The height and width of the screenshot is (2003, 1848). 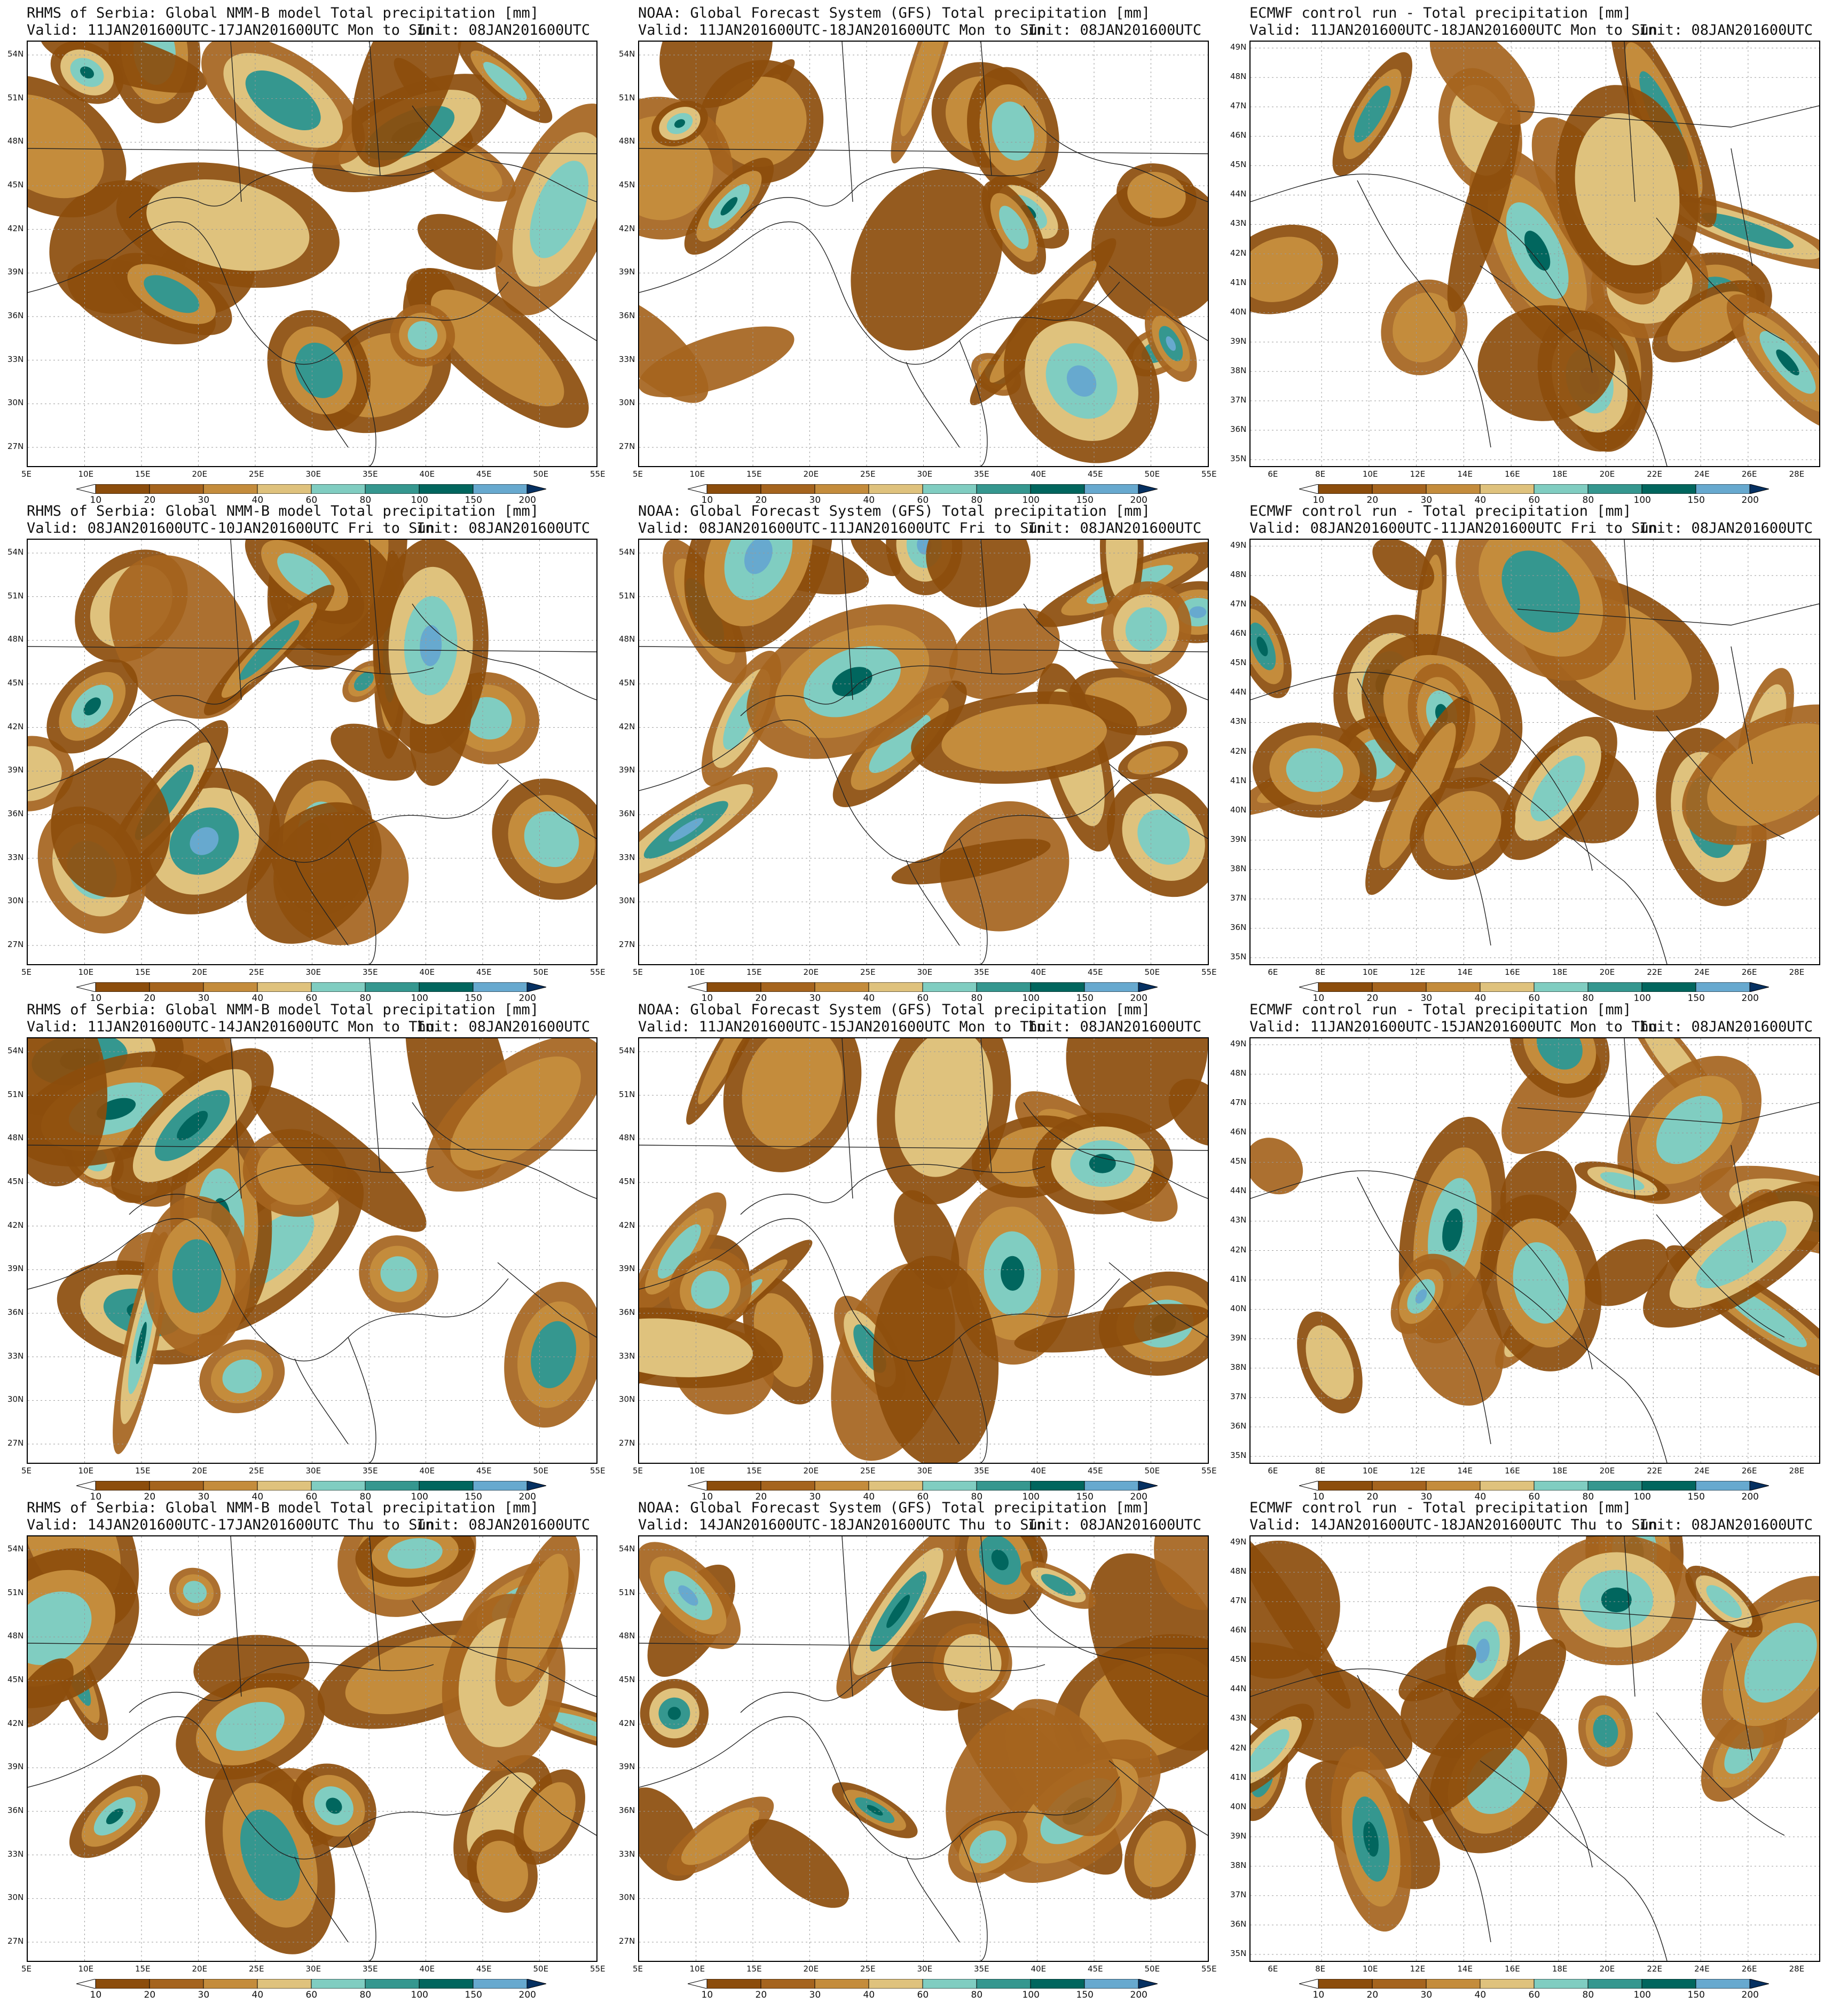 I want to click on y-tick-label: 35N, so click(x=1238, y=956).